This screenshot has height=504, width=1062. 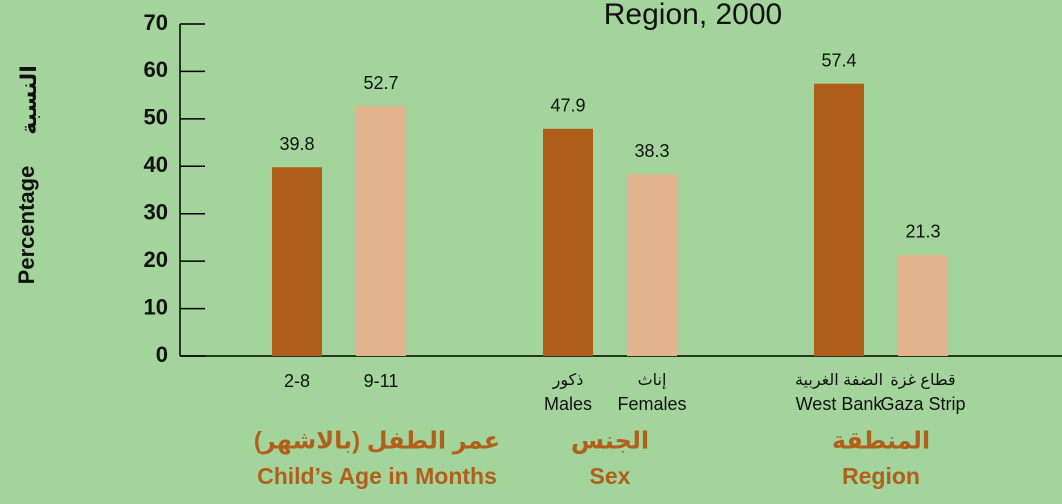 What do you see at coordinates (381, 381) in the screenshot?
I see `x-tick-label: 9-11` at bounding box center [381, 381].